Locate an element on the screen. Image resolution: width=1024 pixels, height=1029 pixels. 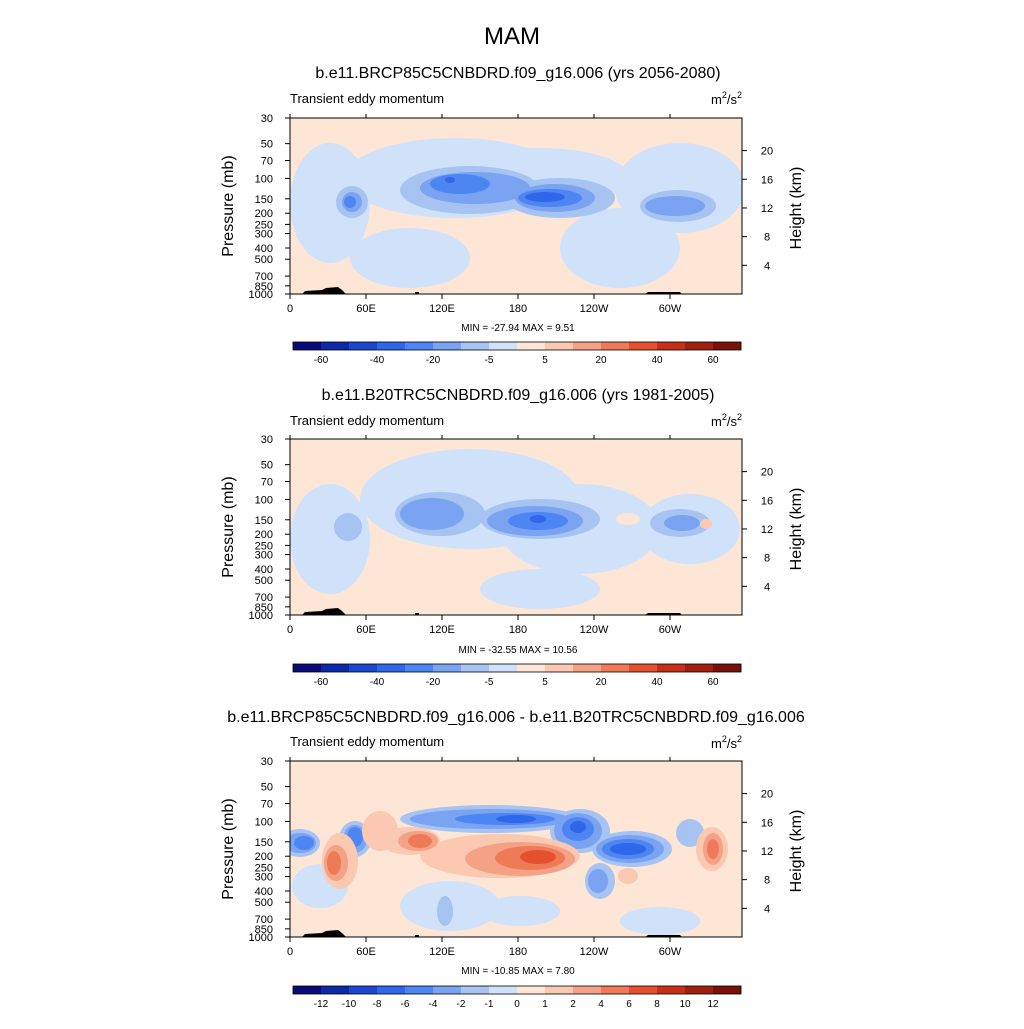
panel-stats: MIN = -10.85 MAX = 7.80 is located at coordinates (518, 971).